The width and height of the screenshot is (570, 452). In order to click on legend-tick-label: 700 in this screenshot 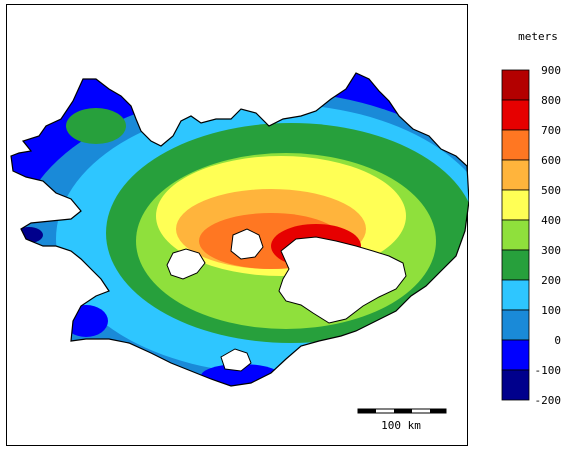, I will do `click(551, 130)`.